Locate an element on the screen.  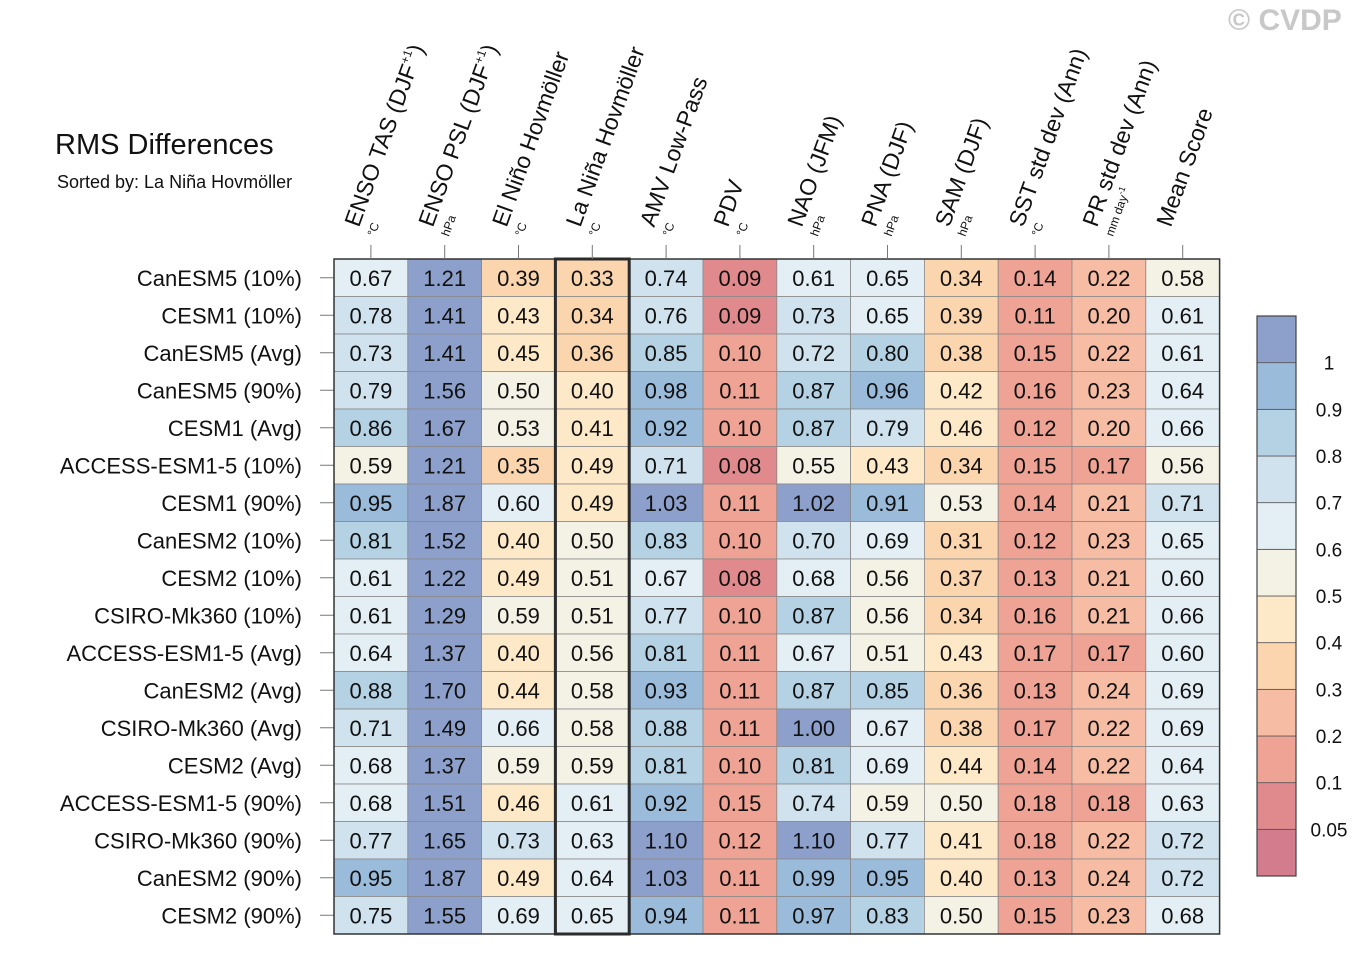
cell-value: 0.46 is located at coordinates (961, 428).